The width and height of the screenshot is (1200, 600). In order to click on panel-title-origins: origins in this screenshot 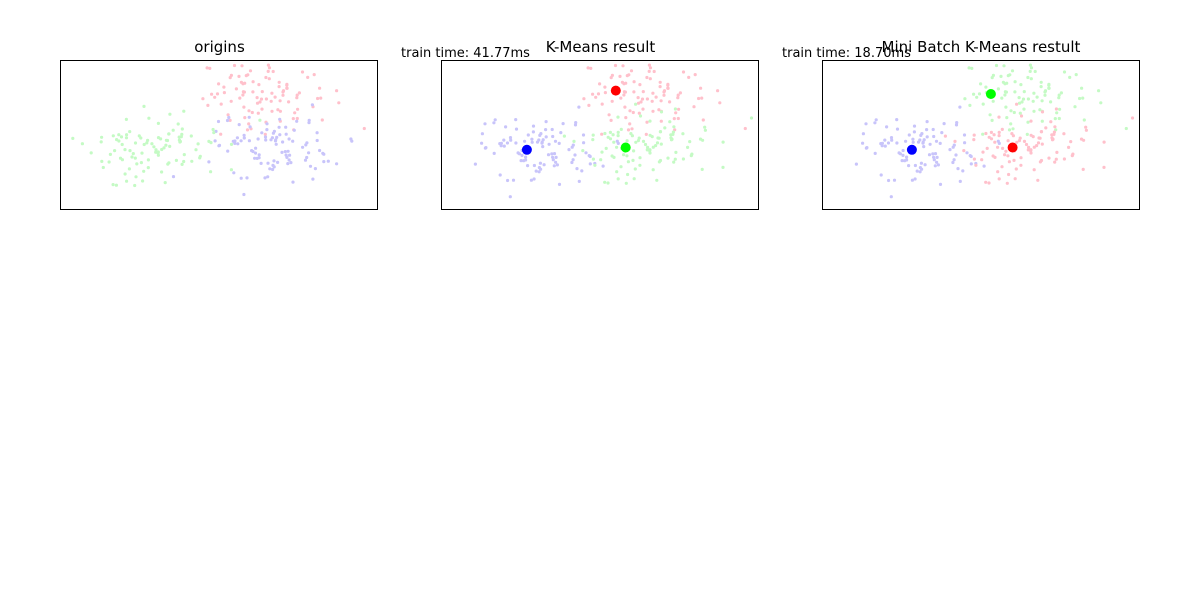, I will do `click(219, 47)`.